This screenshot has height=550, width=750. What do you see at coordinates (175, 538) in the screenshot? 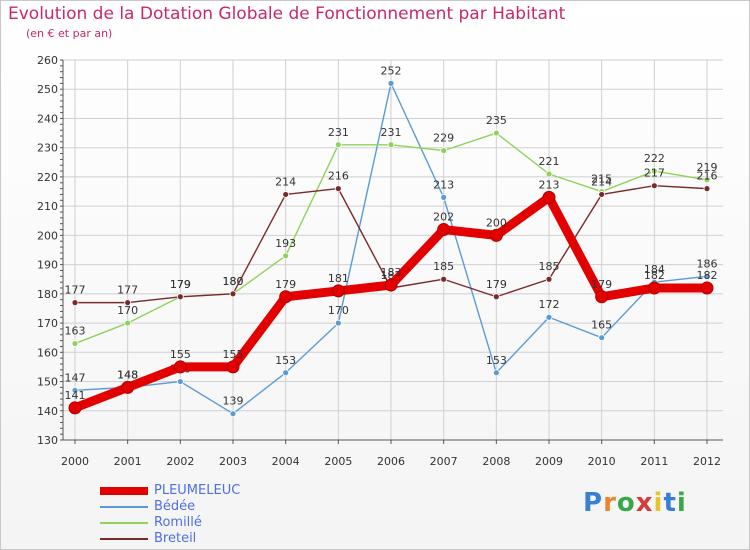
I see `legend-label: Breteil` at bounding box center [175, 538].